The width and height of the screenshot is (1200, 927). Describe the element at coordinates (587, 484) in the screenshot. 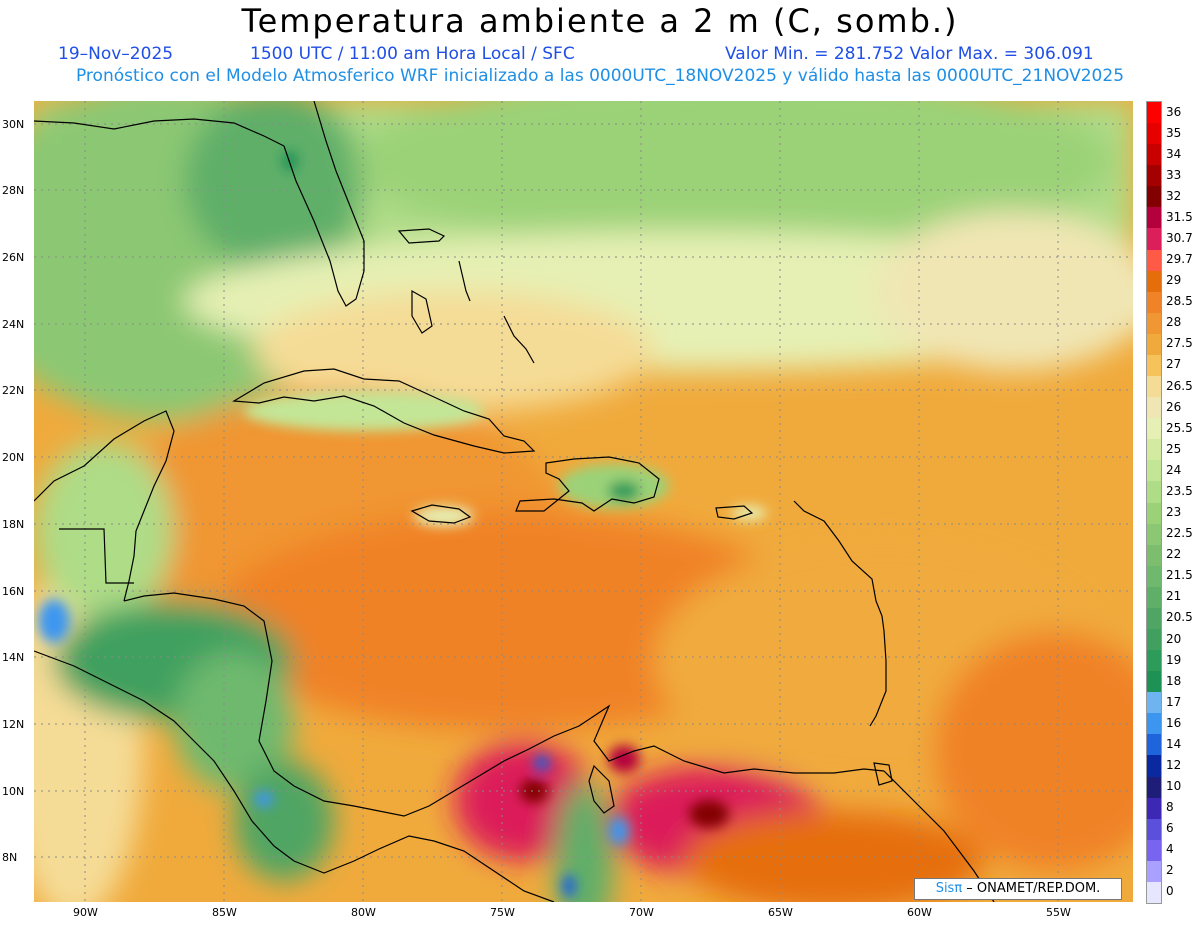

I see `hispaniola-outline` at that location.